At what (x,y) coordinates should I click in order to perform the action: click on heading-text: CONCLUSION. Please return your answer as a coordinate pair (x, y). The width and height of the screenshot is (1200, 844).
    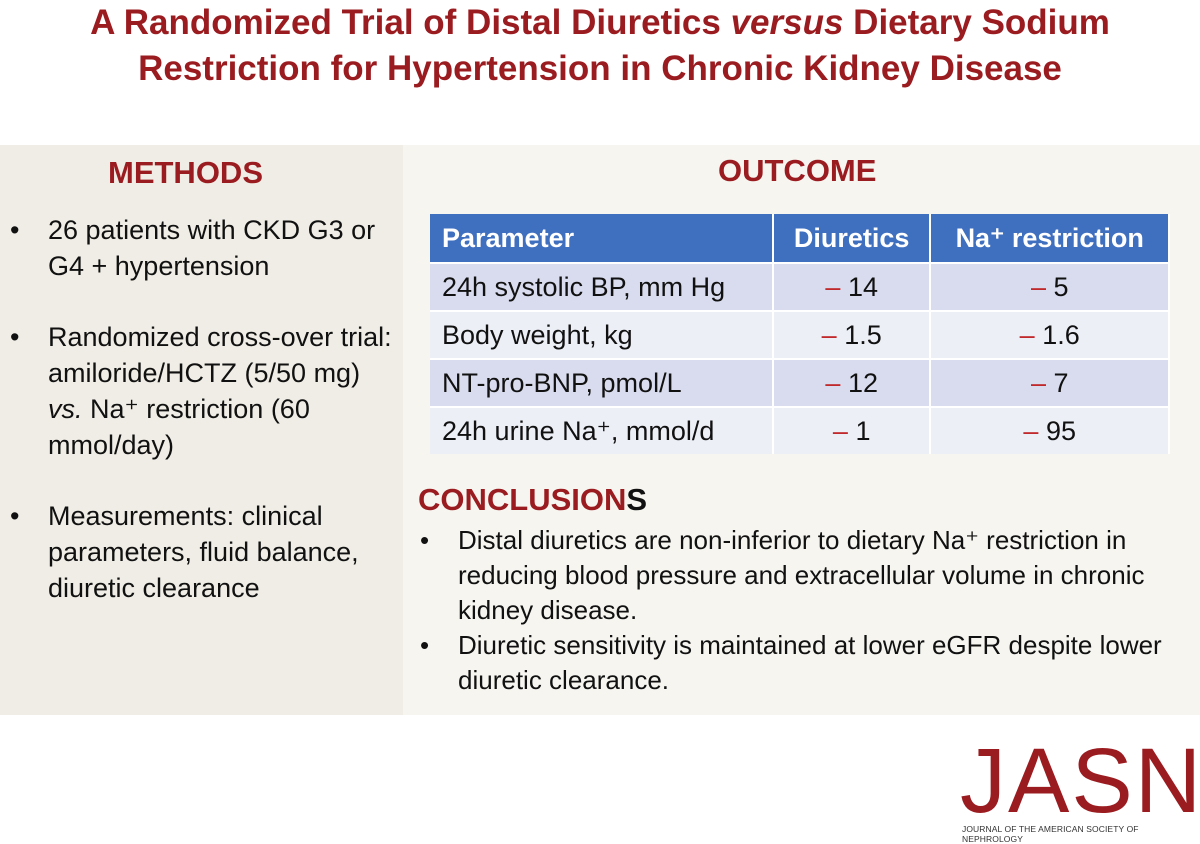
    Looking at the image, I should click on (522, 499).